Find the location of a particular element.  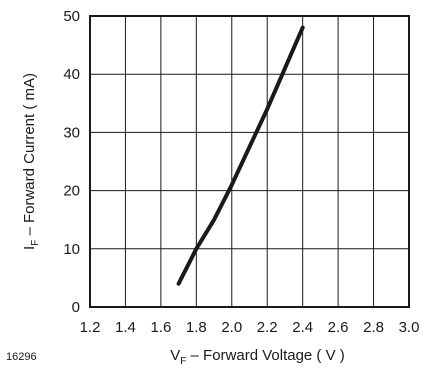

x-tick-label: 1.2 is located at coordinates (90, 327).